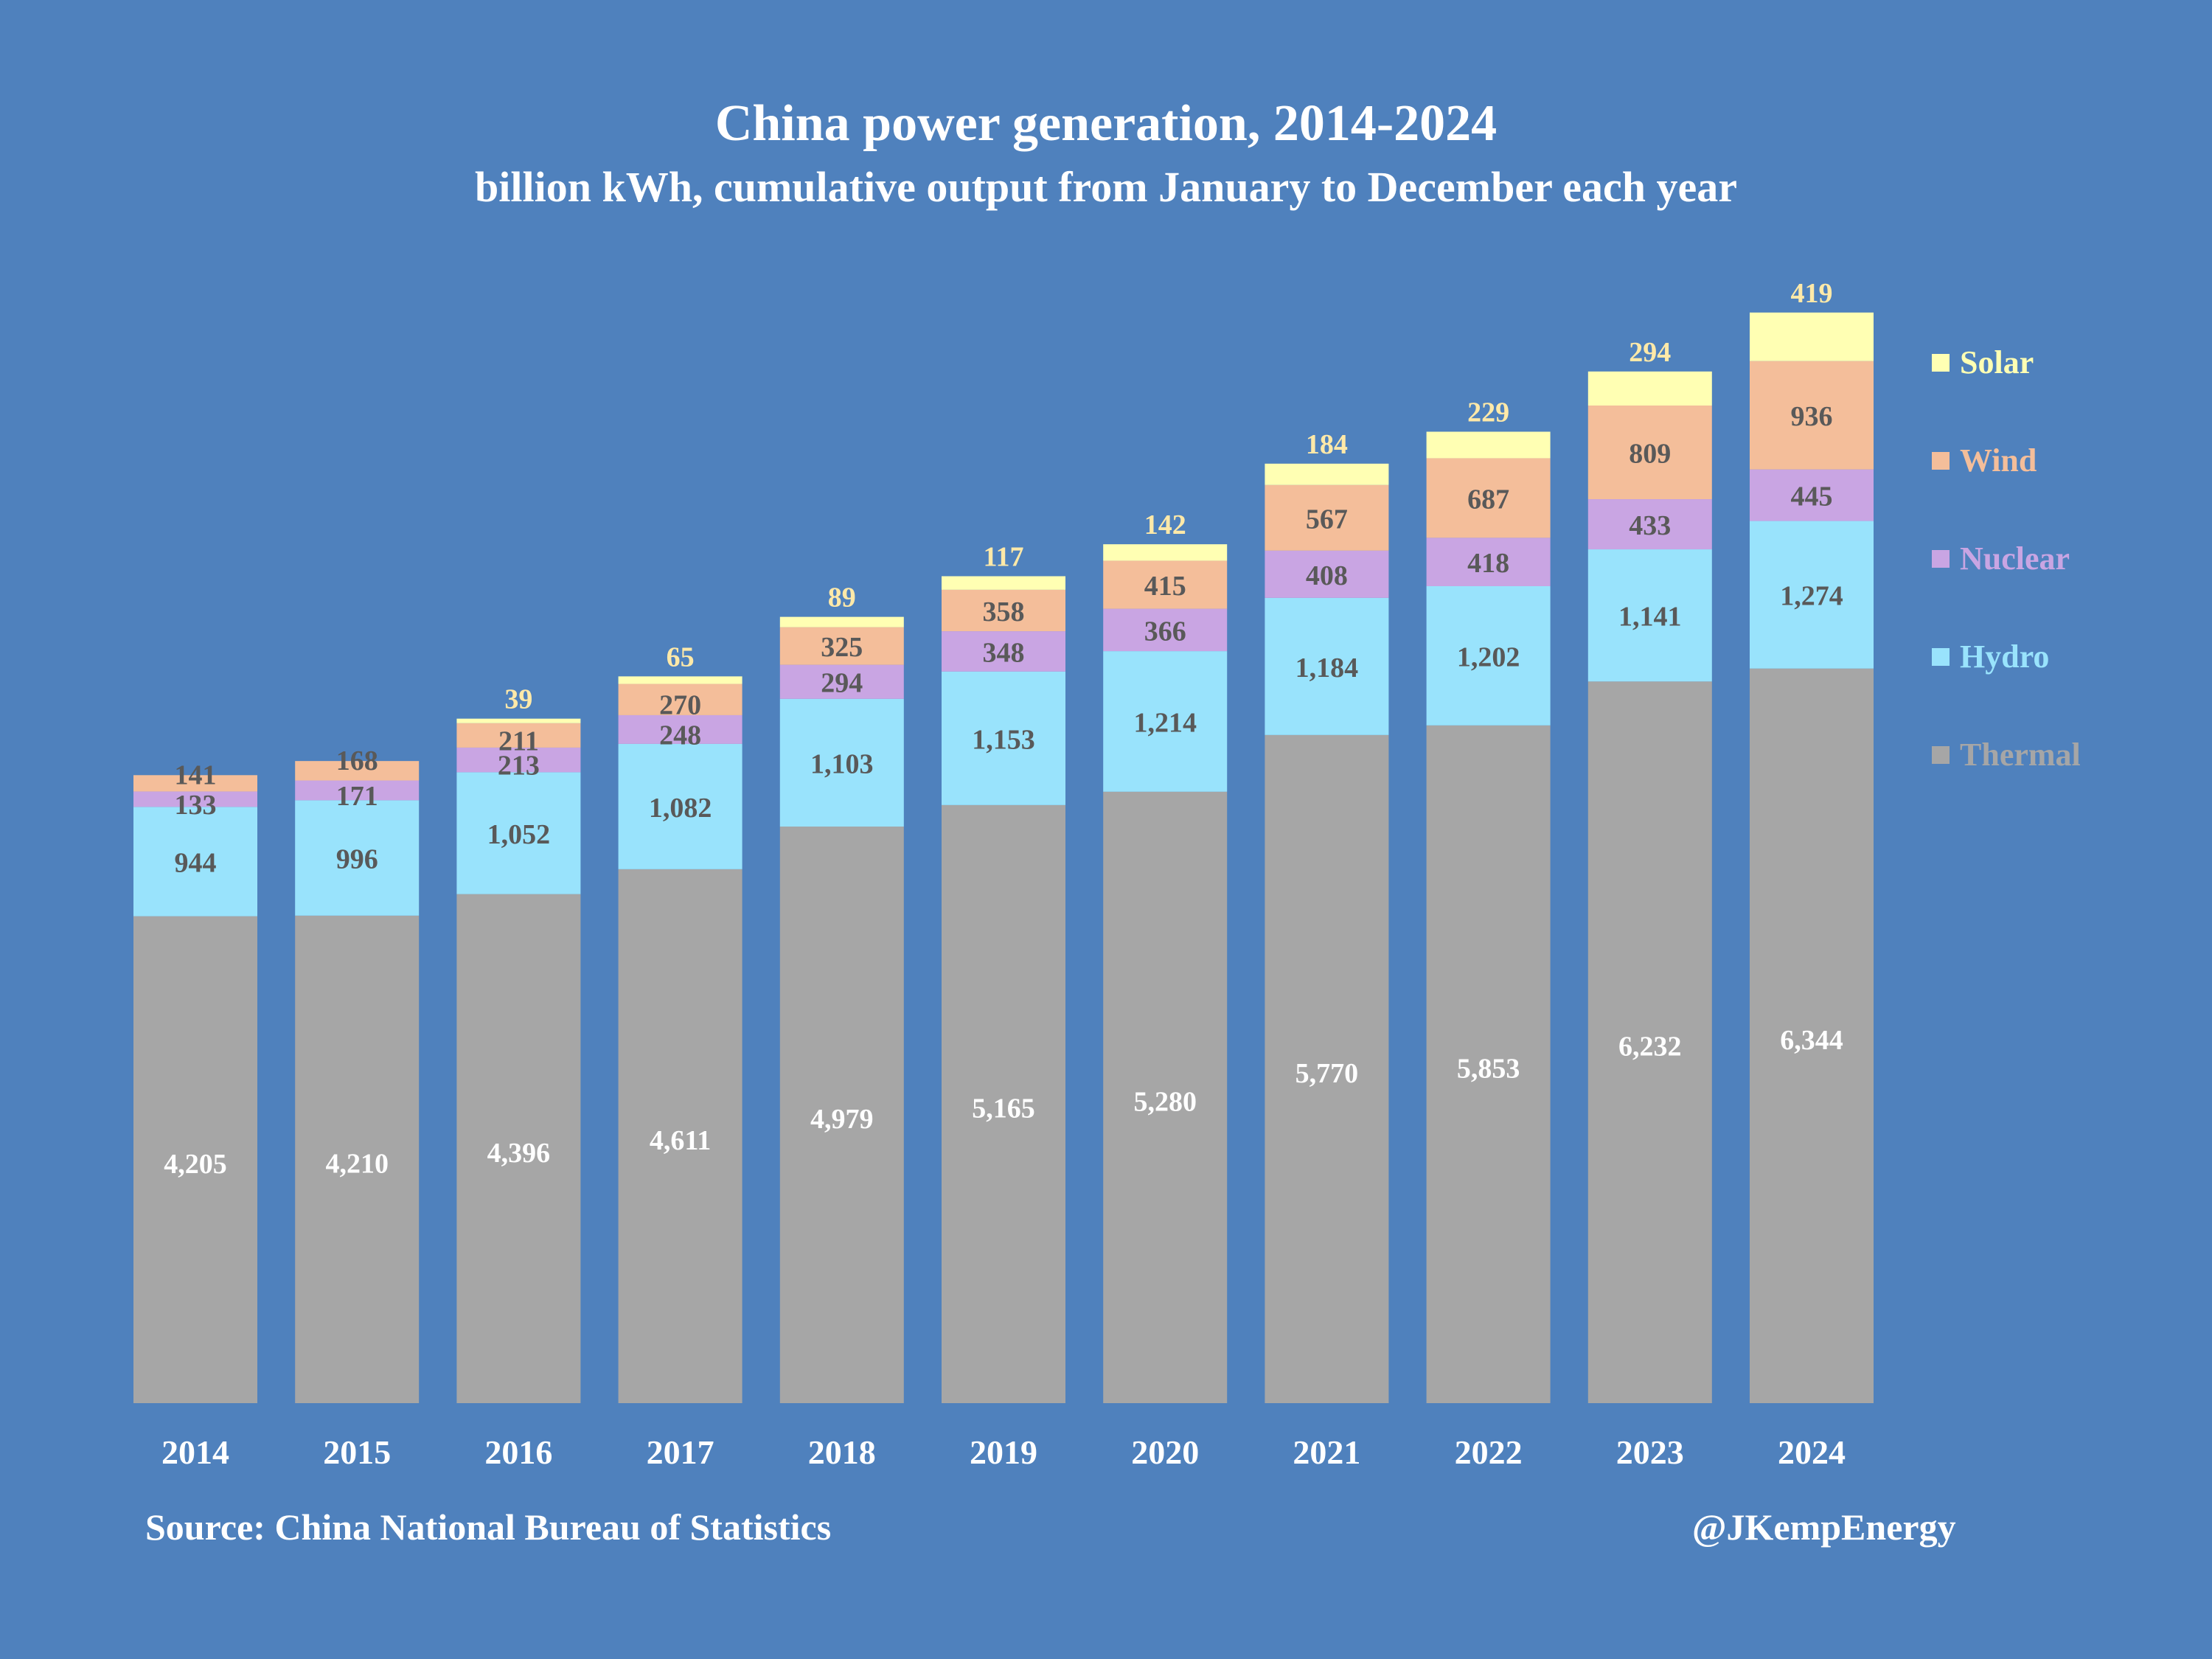  What do you see at coordinates (680, 808) in the screenshot?
I see `data-label-hydro-2017: 1,082` at bounding box center [680, 808].